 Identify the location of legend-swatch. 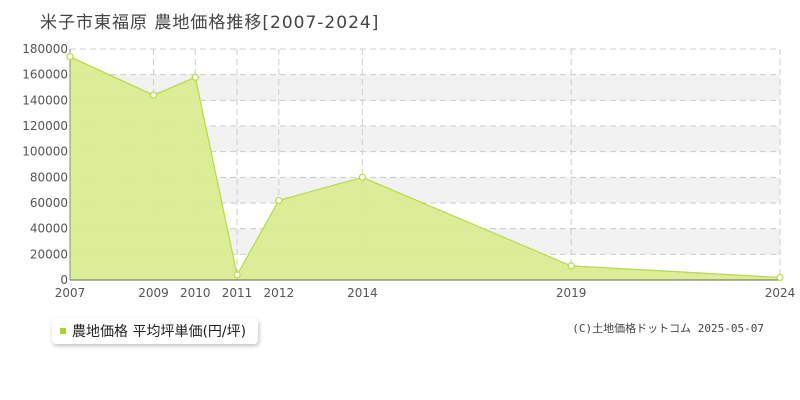
(63, 331).